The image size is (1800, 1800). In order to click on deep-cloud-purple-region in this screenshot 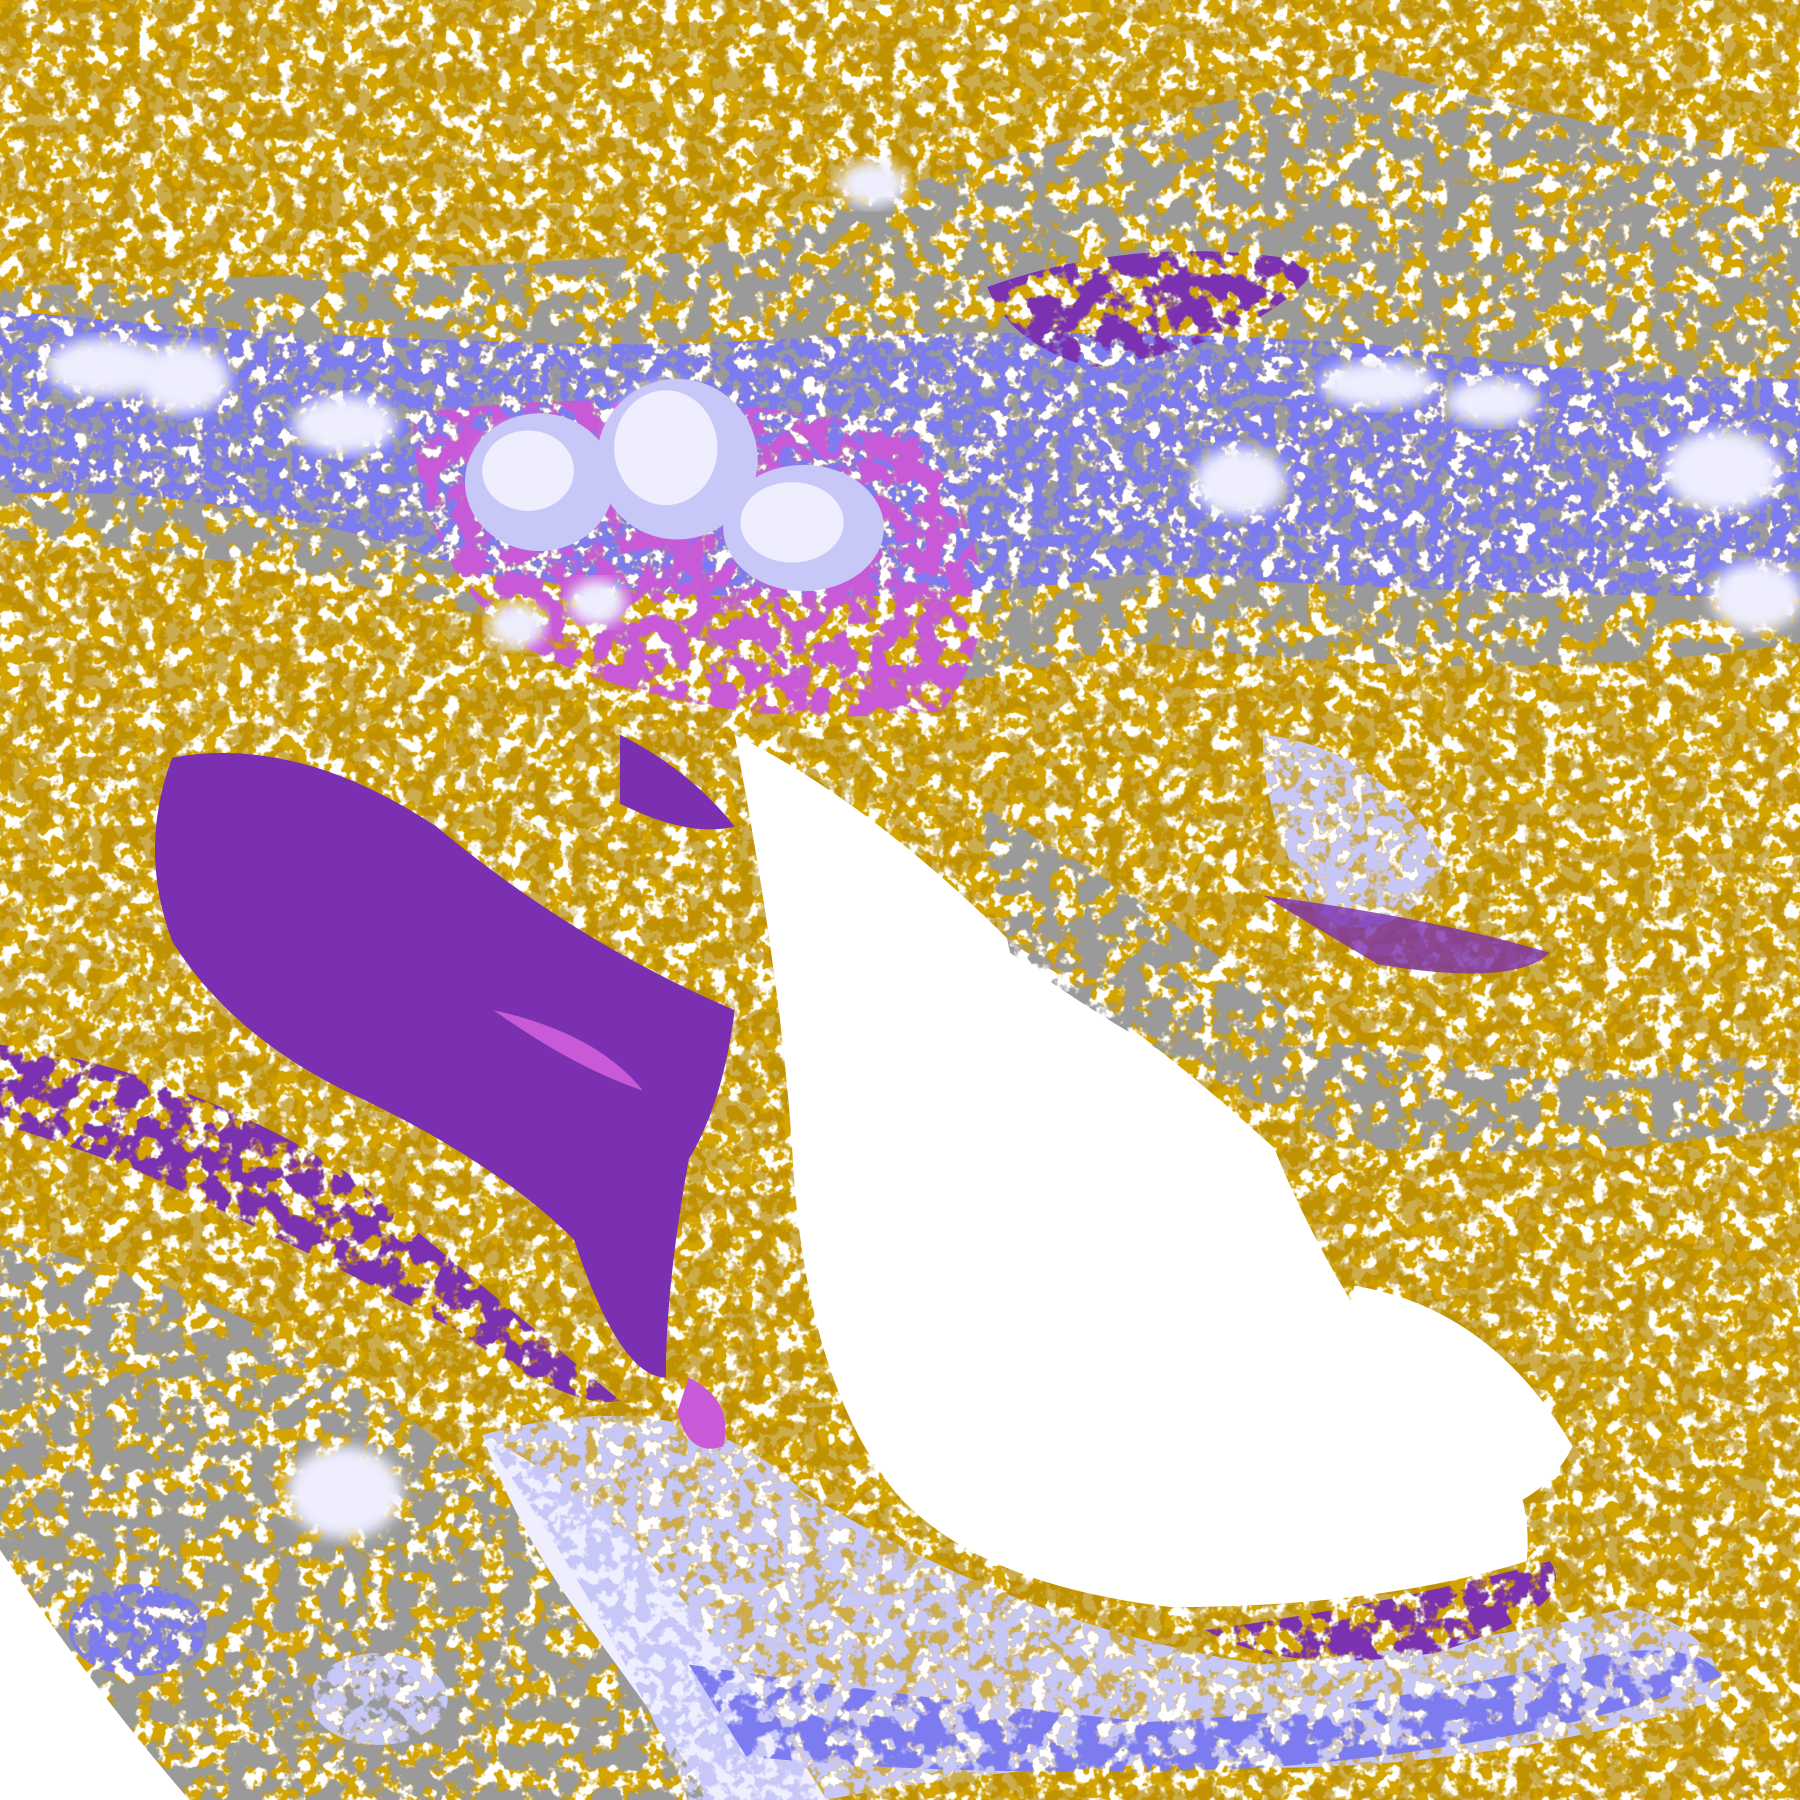, I will do `click(444, 1065)`.